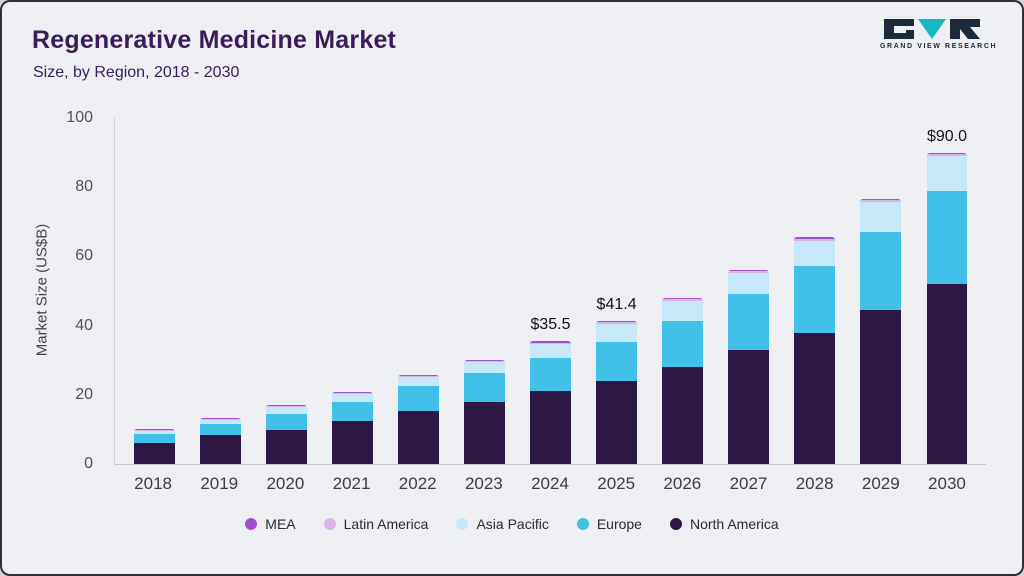 The height and width of the screenshot is (576, 1024). I want to click on stacked-bar-2026, so click(683, 380).